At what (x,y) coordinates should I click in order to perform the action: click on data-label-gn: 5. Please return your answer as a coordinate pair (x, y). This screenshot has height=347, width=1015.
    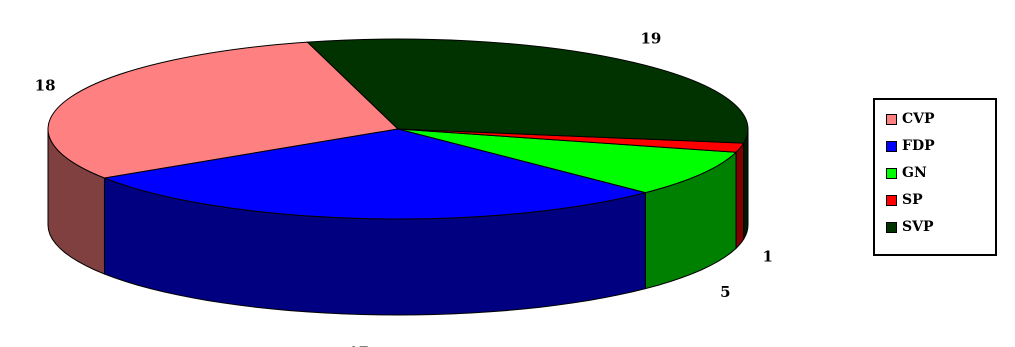
    Looking at the image, I should click on (725, 292).